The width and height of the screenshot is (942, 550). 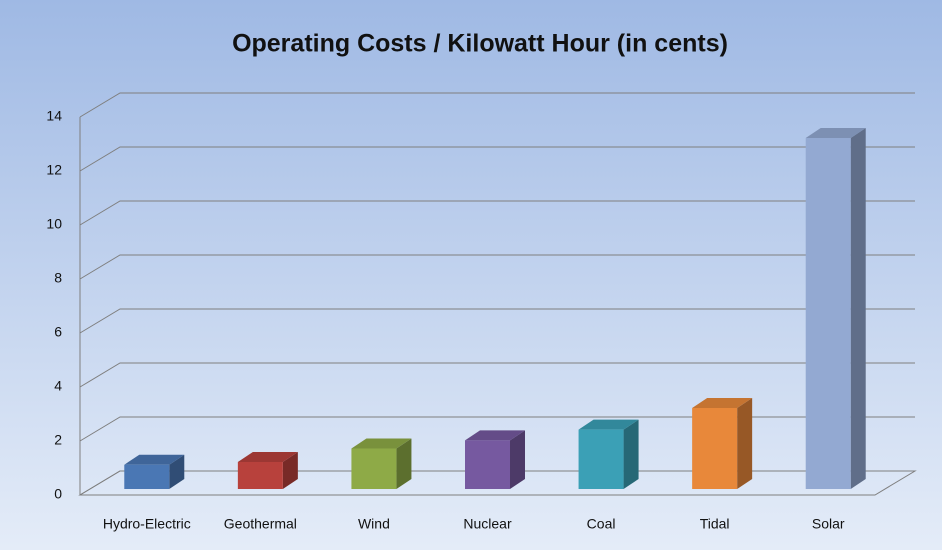 I want to click on y-tick-label: 10, so click(x=54, y=224).